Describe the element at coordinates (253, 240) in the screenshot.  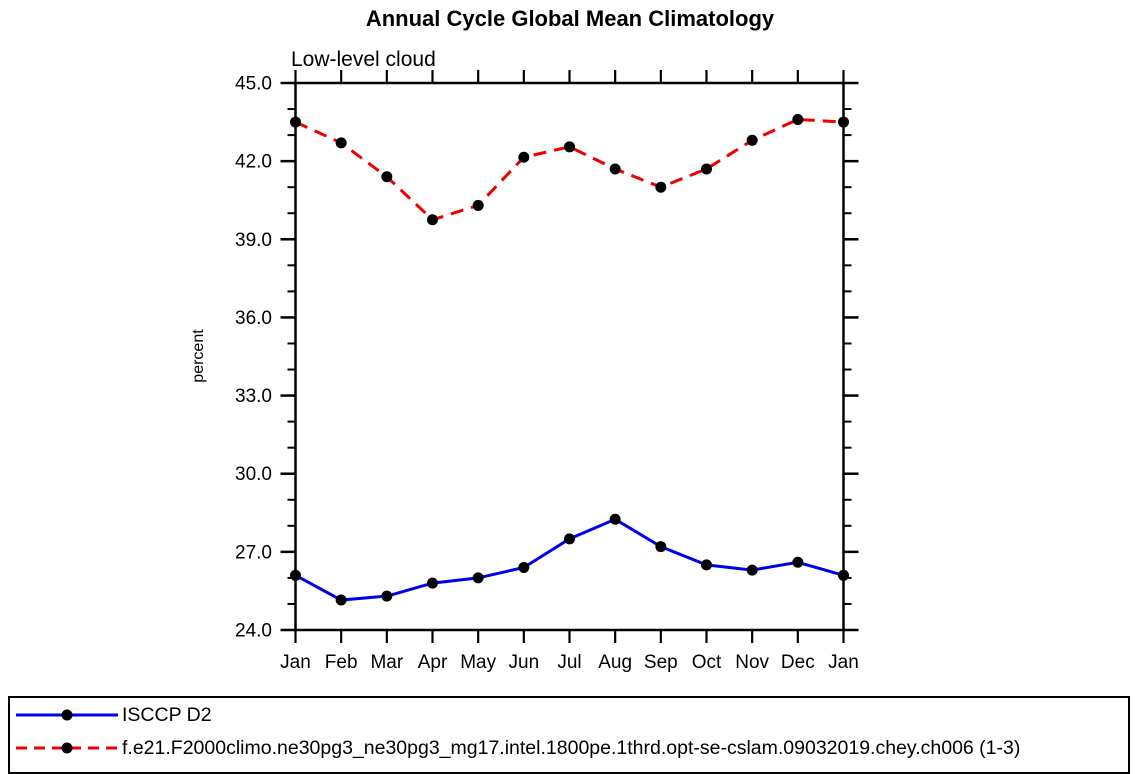
I see `y-tick-label: 39.0` at that location.